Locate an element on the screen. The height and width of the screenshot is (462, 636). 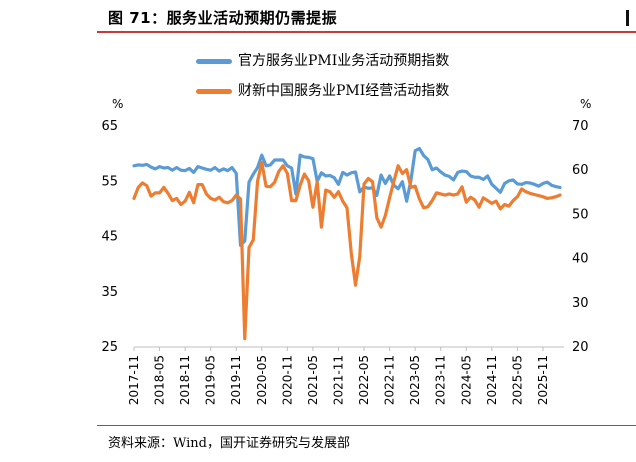
x-tick-label: 2019-11 is located at coordinates (236, 380).